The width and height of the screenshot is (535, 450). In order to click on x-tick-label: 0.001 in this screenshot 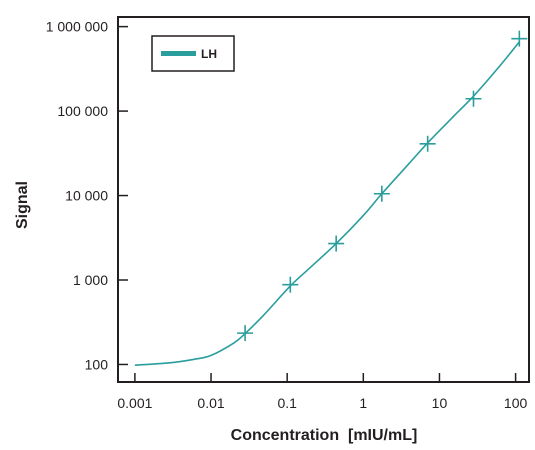, I will do `click(134, 403)`.